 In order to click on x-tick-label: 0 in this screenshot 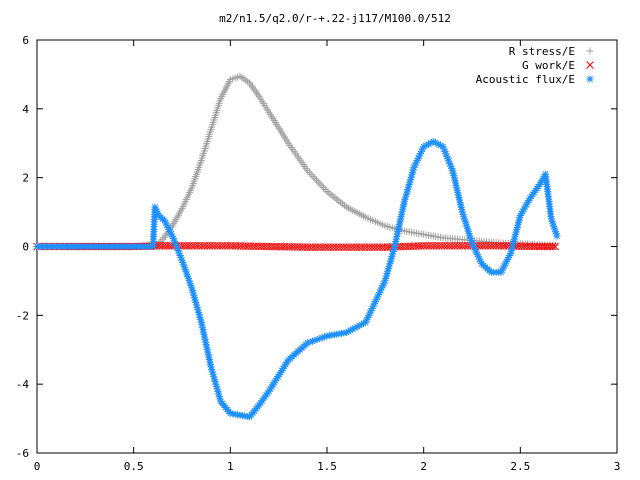, I will do `click(37, 466)`.